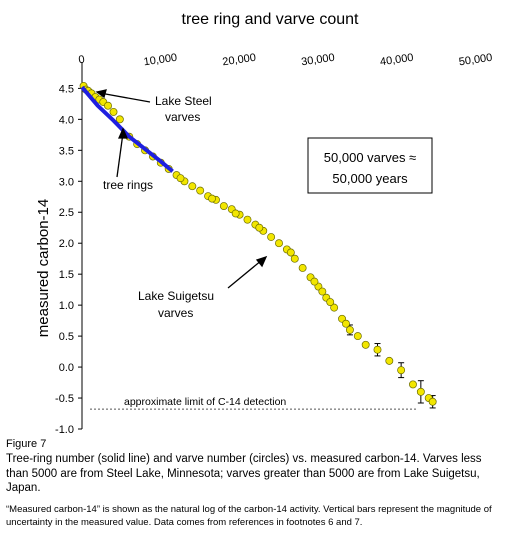  Describe the element at coordinates (64, 399) in the screenshot. I see `y-tick-label: -0.5` at that location.